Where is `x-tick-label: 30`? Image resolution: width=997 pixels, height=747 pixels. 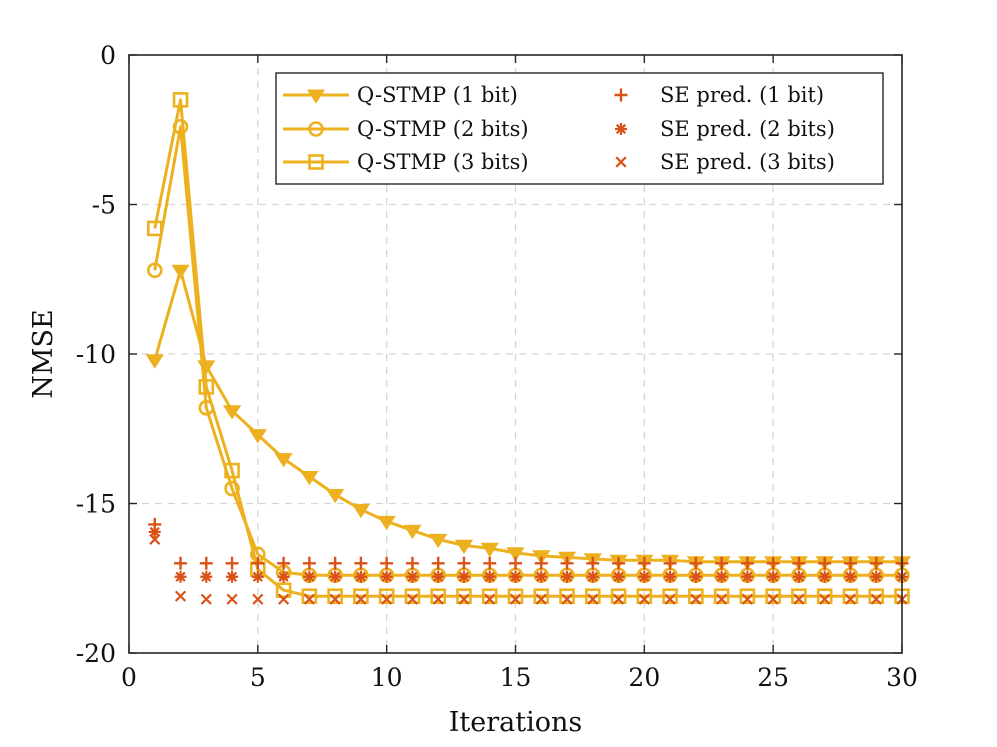 x-tick-label: 30 is located at coordinates (902, 677).